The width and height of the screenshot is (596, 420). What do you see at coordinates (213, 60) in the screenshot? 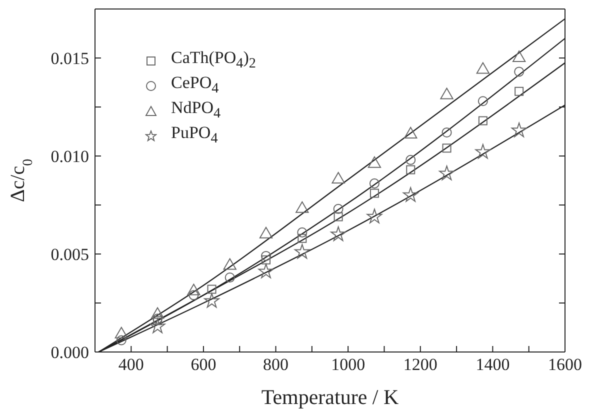
I see `legend-label: CaTh(PO$_{4}$)$_{2}$` at bounding box center [213, 60].